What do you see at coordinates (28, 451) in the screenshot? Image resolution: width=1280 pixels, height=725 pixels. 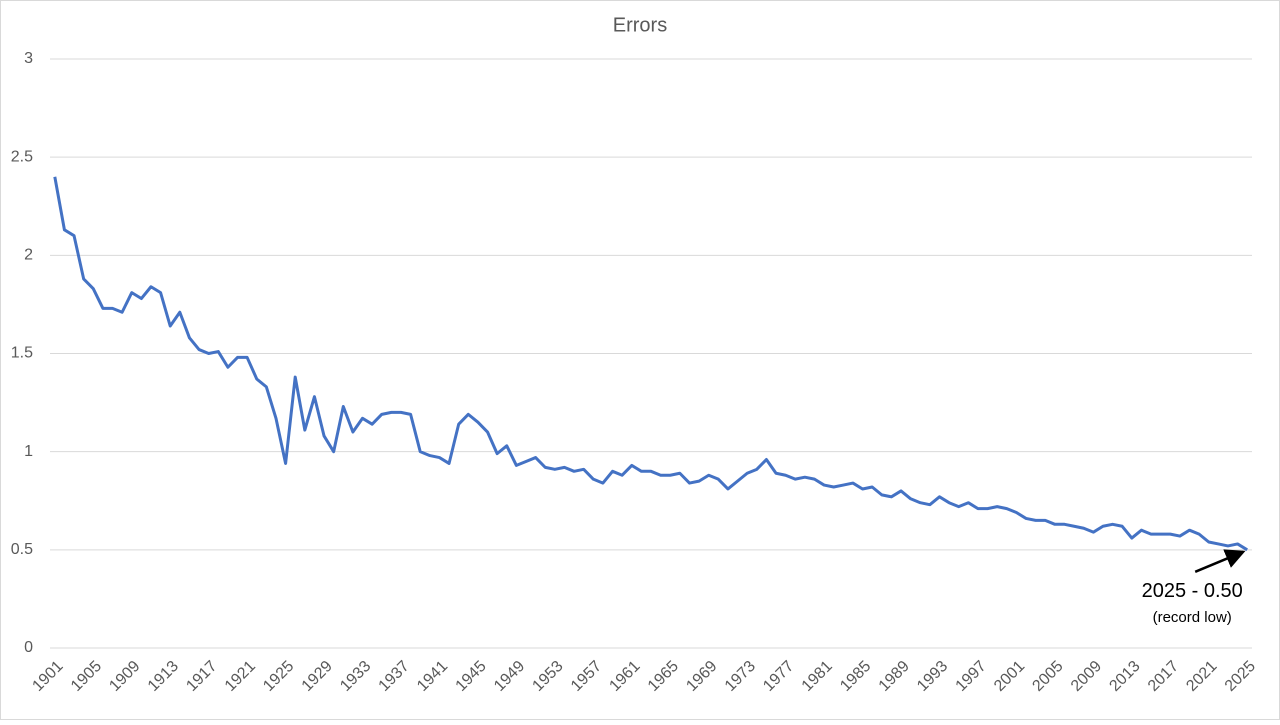 I see `y-tick-label: 1` at bounding box center [28, 451].